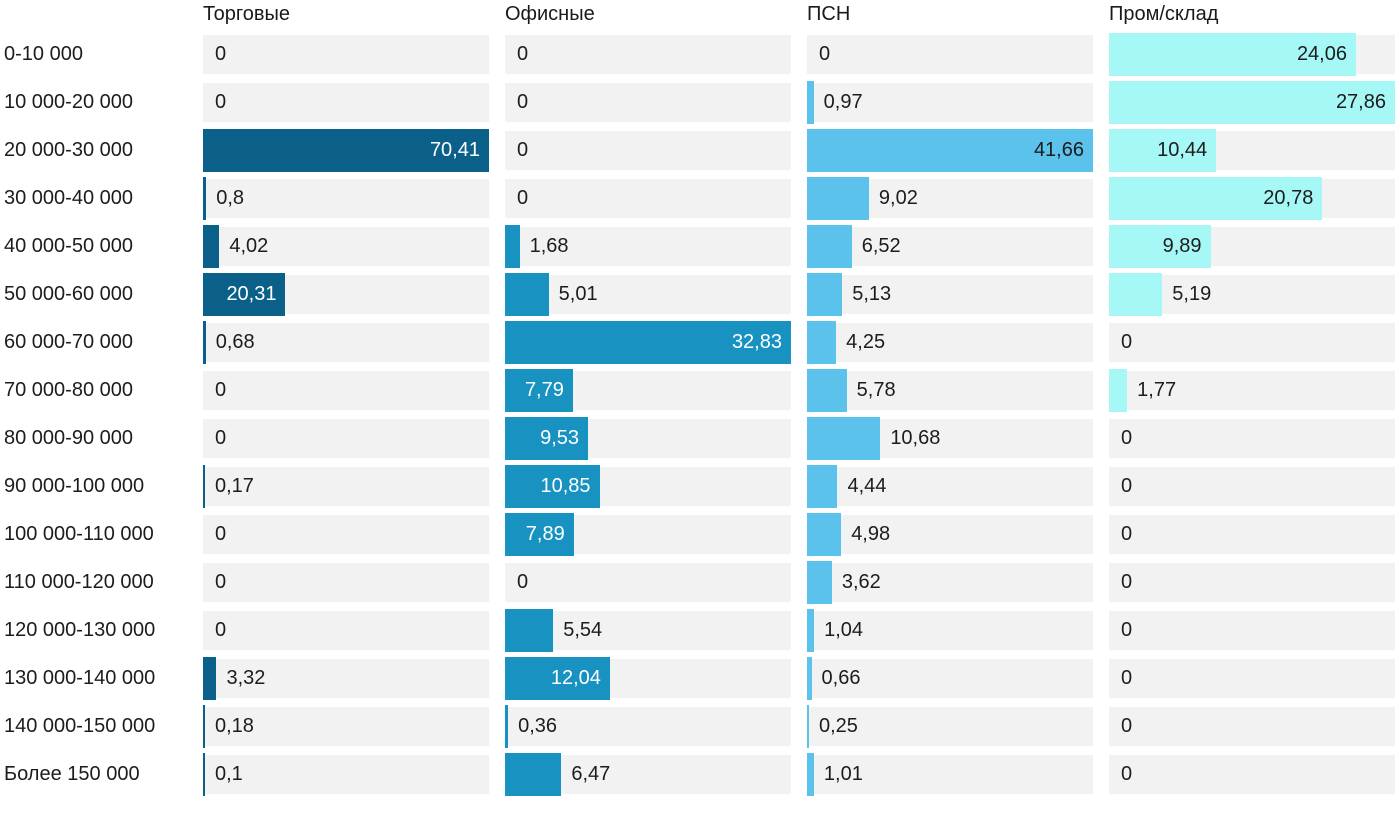 Image resolution: width=1400 pixels, height=814 pixels. I want to click on column-header-prom-sklad: Пром/склад, so click(1164, 14).